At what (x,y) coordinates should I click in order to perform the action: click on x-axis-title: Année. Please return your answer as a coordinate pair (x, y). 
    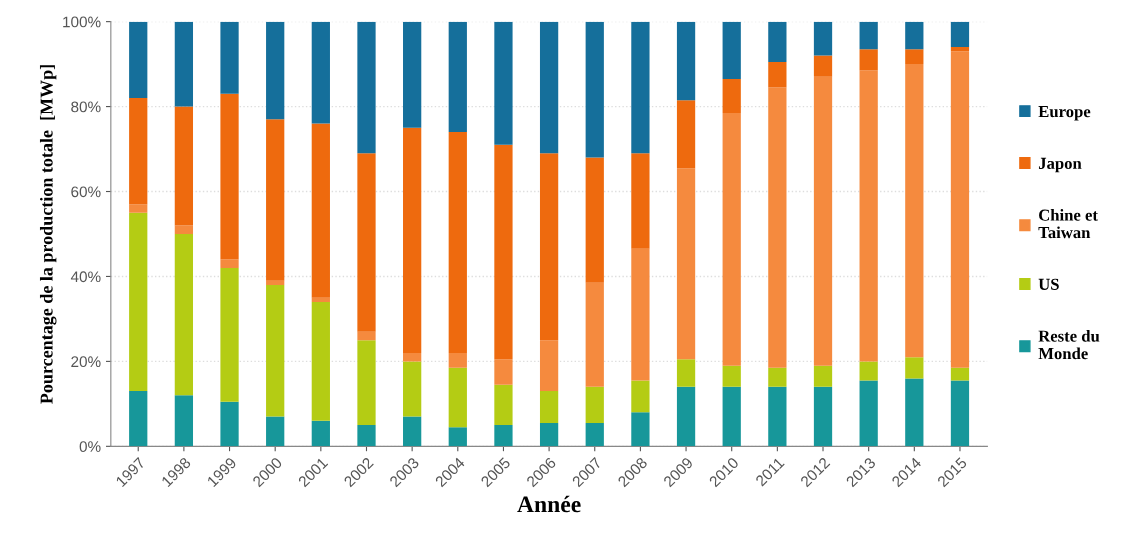
    Looking at the image, I should click on (549, 504).